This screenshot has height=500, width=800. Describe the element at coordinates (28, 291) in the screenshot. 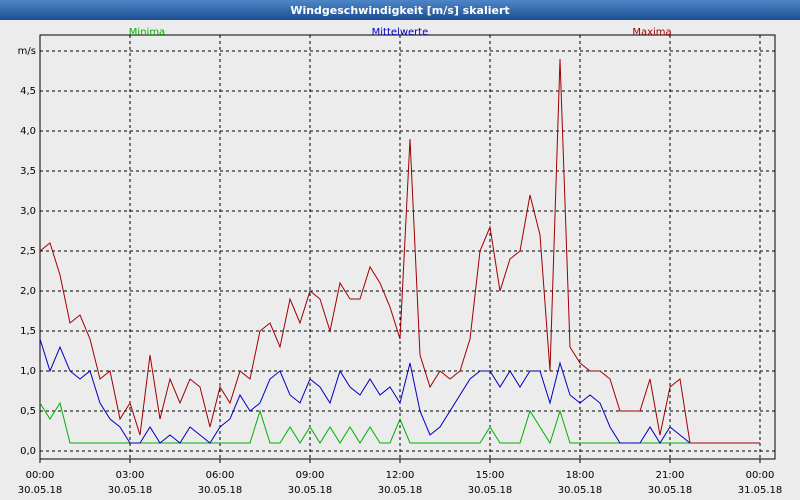

I see `y-tick-label: 2,0` at that location.